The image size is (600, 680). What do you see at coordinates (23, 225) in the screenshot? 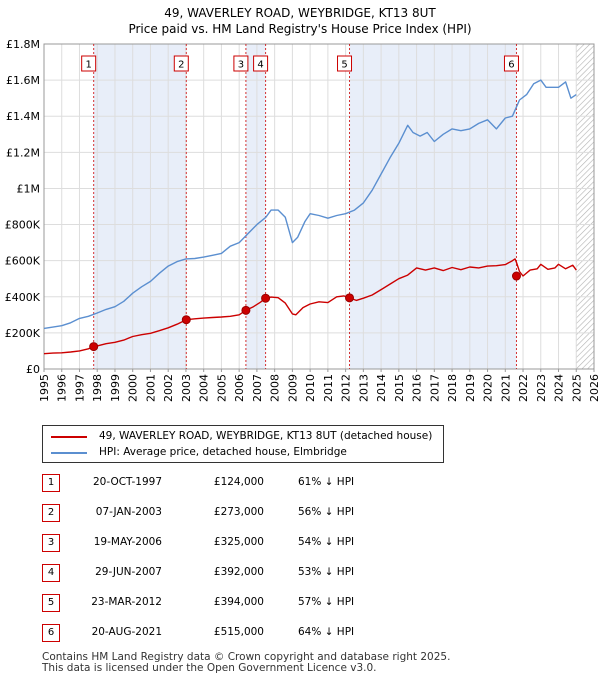
I see `y-tick-label: £800K` at bounding box center [23, 225].